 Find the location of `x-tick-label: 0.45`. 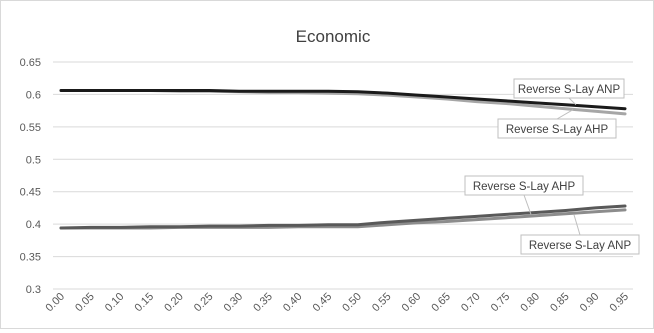

x-tick-label: 0.45 is located at coordinates (323, 303).